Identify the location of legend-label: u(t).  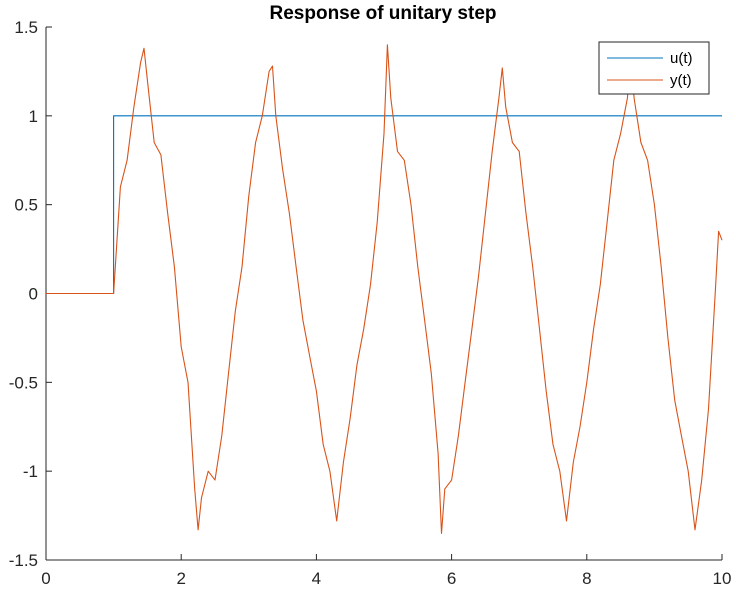
(681, 58).